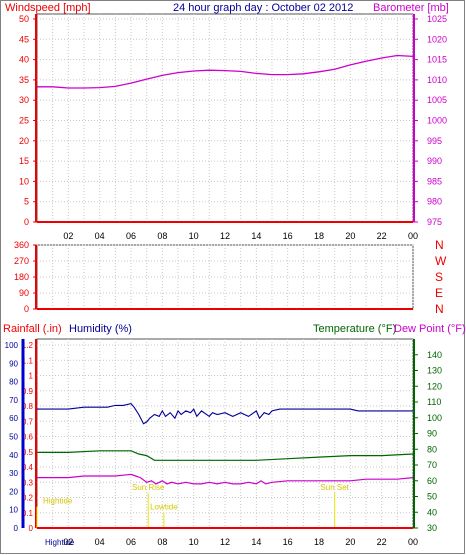 Image resolution: width=466 pixels, height=555 pixels. I want to click on barometer-tick-label: 1025, so click(437, 19).